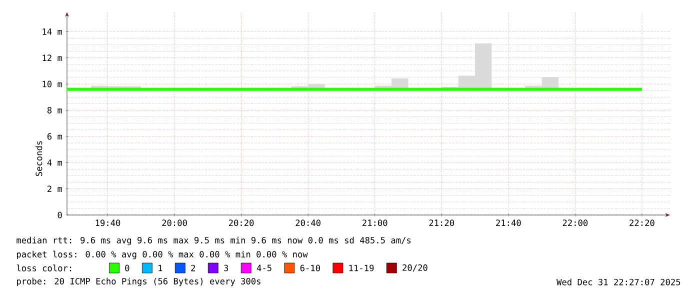  I want to click on text: probe: 20 ICMP Echo Pings (56 Bytes) every 300s, so click(138, 282).